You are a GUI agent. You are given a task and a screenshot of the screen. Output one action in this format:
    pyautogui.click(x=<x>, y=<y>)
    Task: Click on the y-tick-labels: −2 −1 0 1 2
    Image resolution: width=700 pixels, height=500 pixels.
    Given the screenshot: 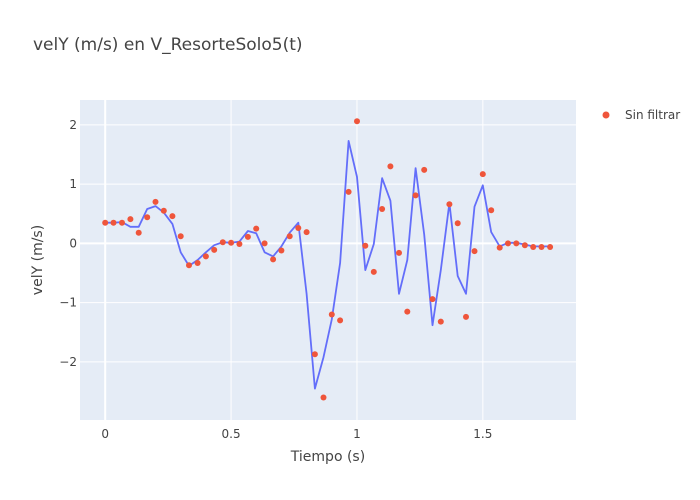 What is the action you would take?
    pyautogui.click(x=68, y=243)
    